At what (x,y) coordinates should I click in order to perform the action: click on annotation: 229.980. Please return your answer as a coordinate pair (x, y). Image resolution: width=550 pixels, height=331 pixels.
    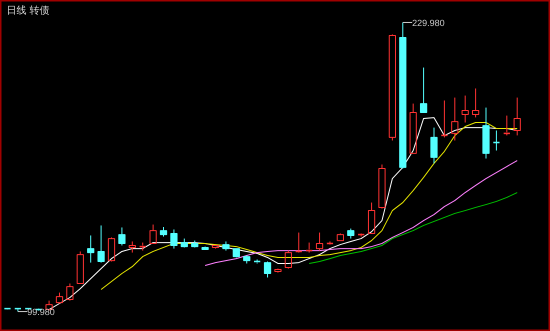
    Looking at the image, I should click on (428, 23).